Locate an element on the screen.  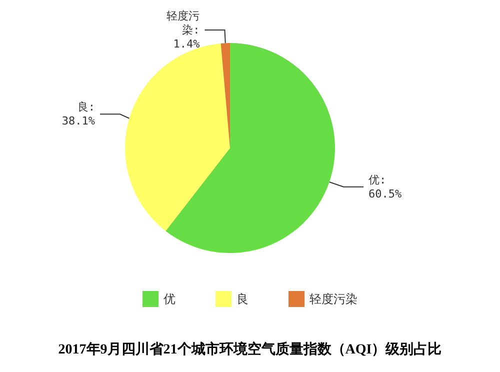
legend-label: 优 is located at coordinates (170, 299).